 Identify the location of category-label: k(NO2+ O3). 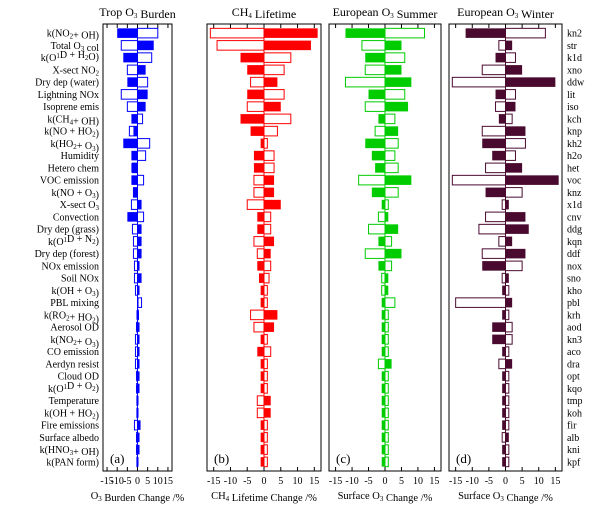
(74, 342).